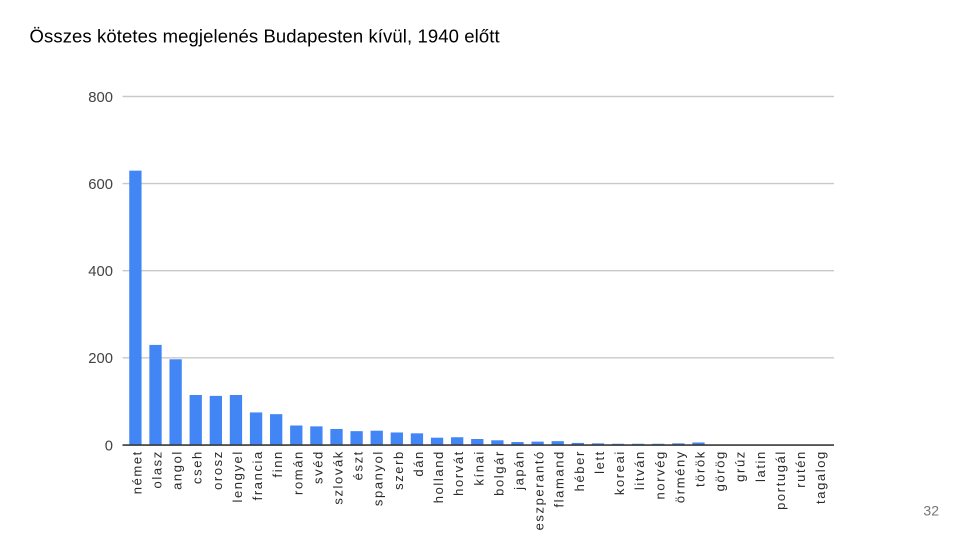 Image resolution: width=960 pixels, height=540 pixels. What do you see at coordinates (820, 477) in the screenshot?
I see `svg-text: tagalog` at bounding box center [820, 477].